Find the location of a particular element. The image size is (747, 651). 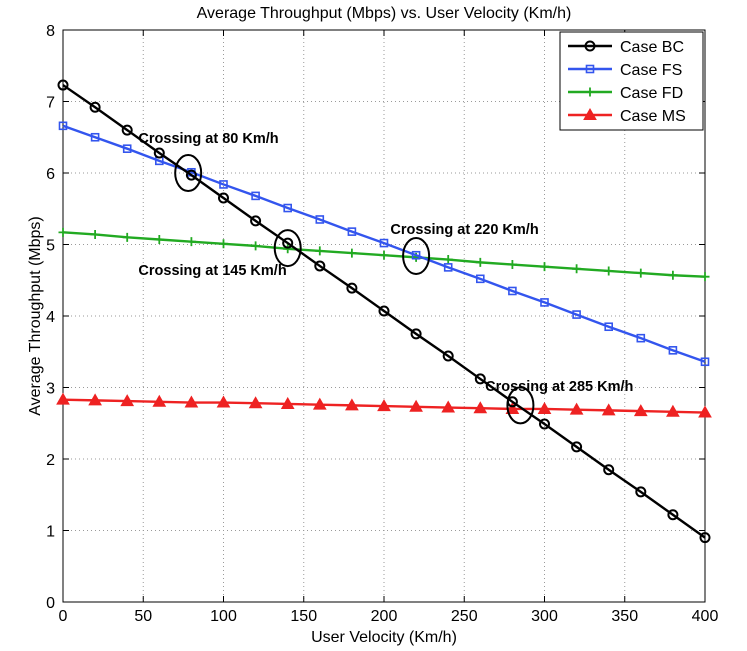

crossing-label: Crossing at 80 Km/h is located at coordinates (208, 139).